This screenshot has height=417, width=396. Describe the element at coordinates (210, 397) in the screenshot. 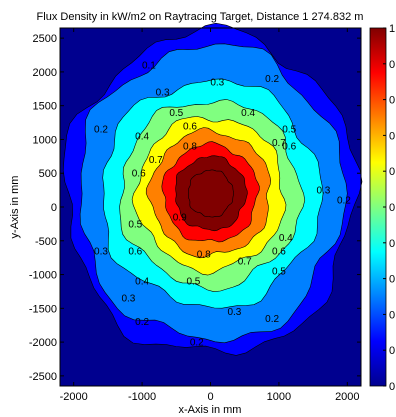

I see `x-tick-label: 0` at that location.